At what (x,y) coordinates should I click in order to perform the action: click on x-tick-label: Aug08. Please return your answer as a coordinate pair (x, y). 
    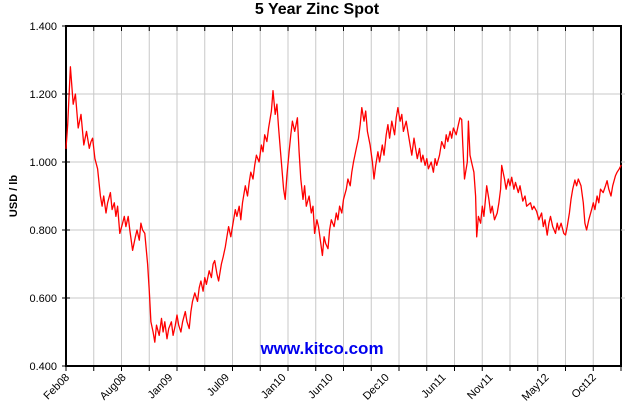
    Looking at the image, I should click on (113, 387).